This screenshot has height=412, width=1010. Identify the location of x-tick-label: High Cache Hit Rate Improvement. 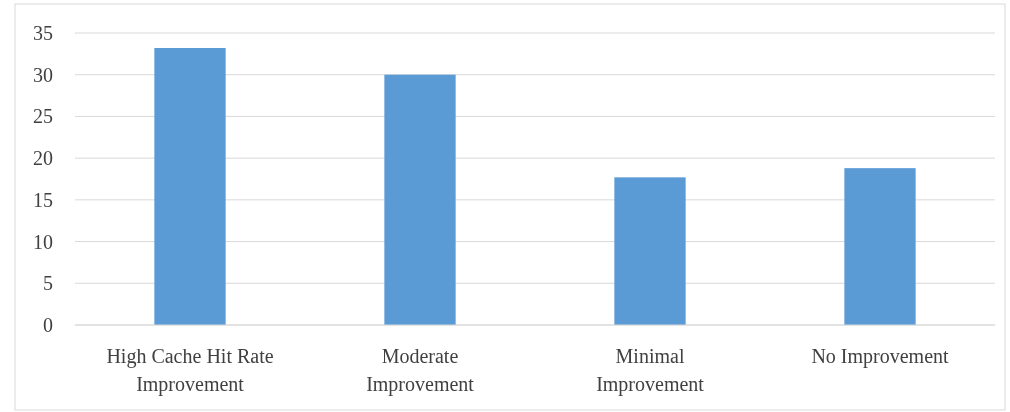
(190, 370).